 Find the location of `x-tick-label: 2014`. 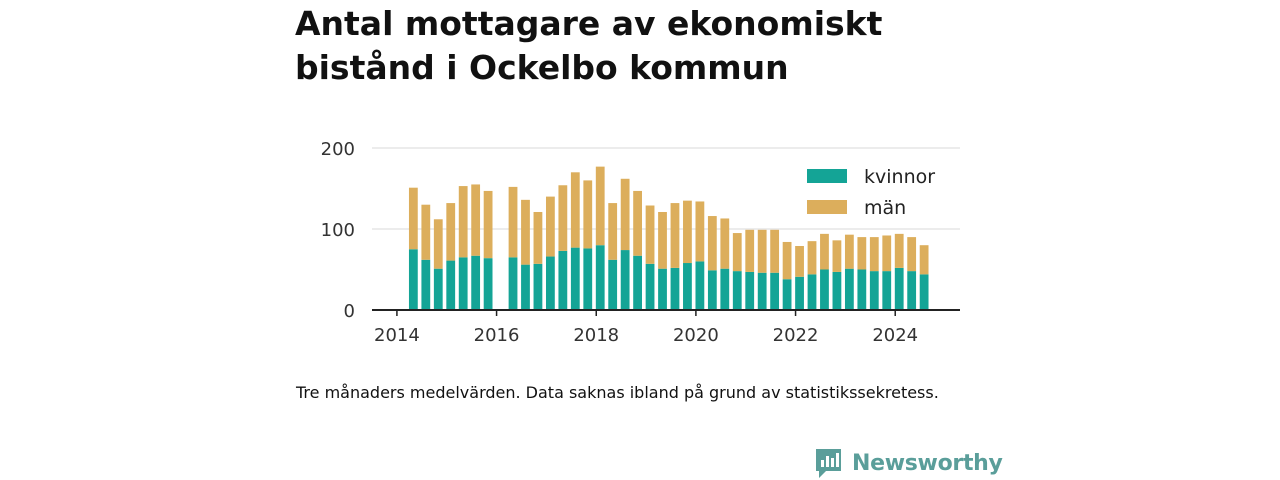

x-tick-label: 2014 is located at coordinates (397, 335).